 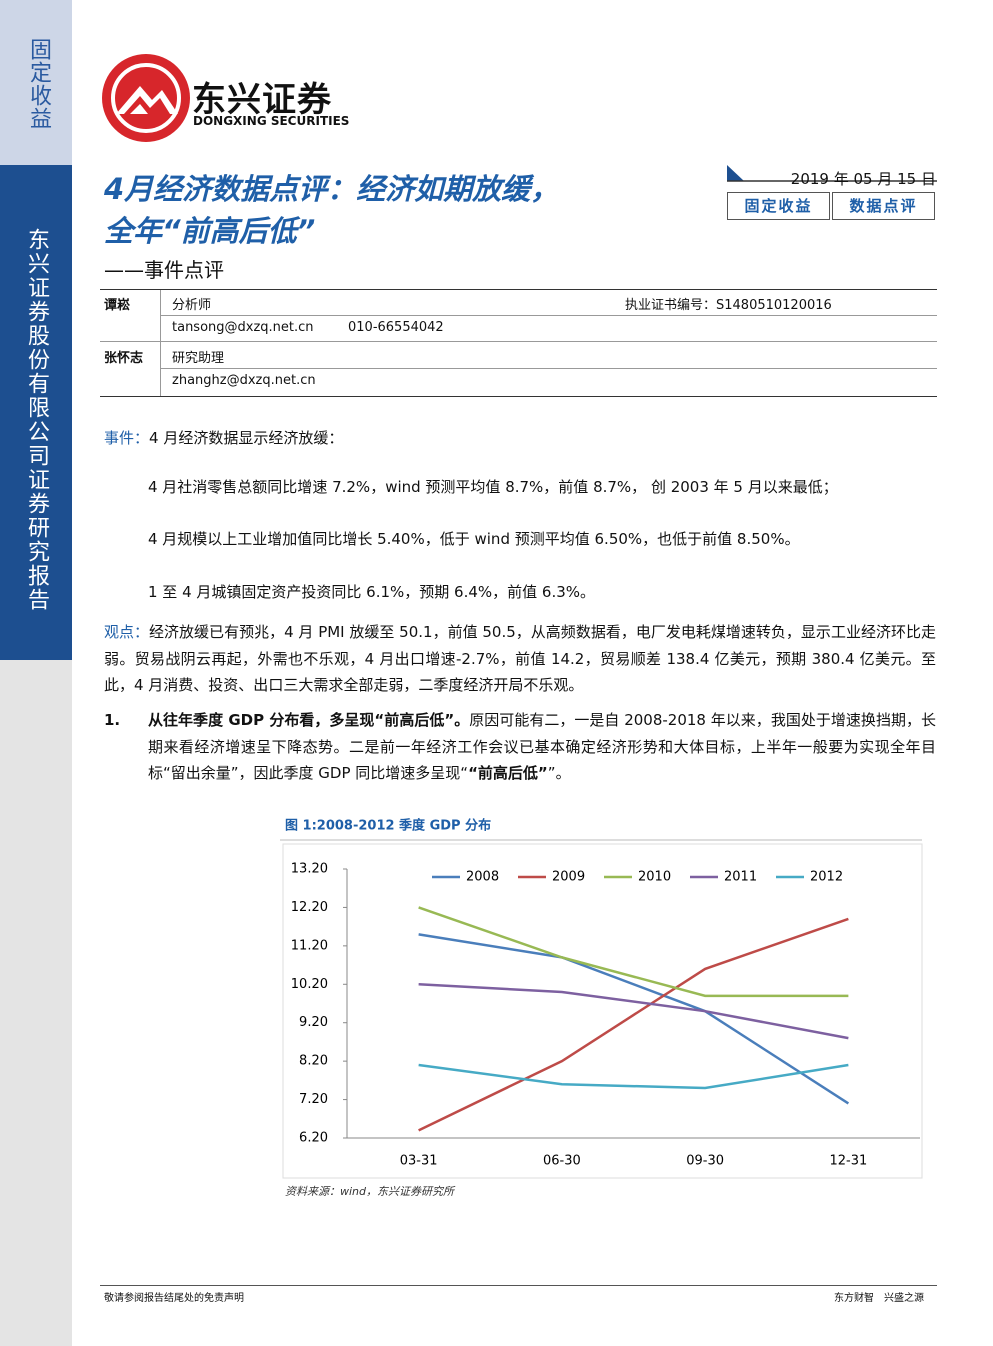 What do you see at coordinates (519, 438) in the screenshot?
I see `event-paragraph: 事件：4 月经济数据显示经济放缓：` at bounding box center [519, 438].